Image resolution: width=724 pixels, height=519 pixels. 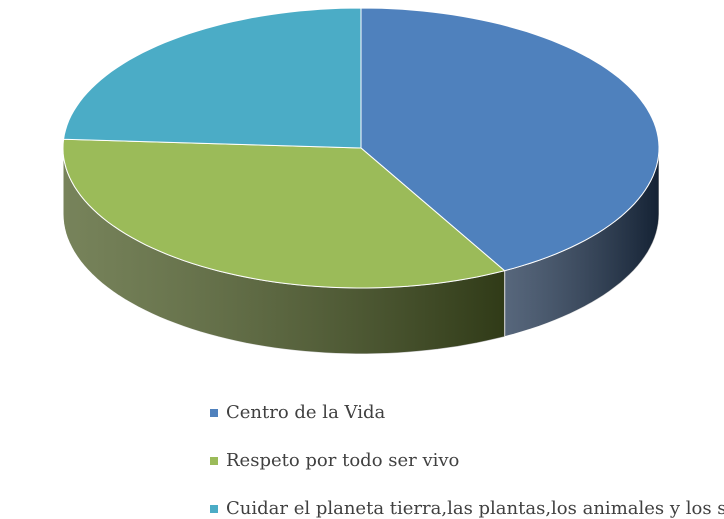 I want to click on legend-label: Respeto por todo ser vivo, so click(x=342, y=460).